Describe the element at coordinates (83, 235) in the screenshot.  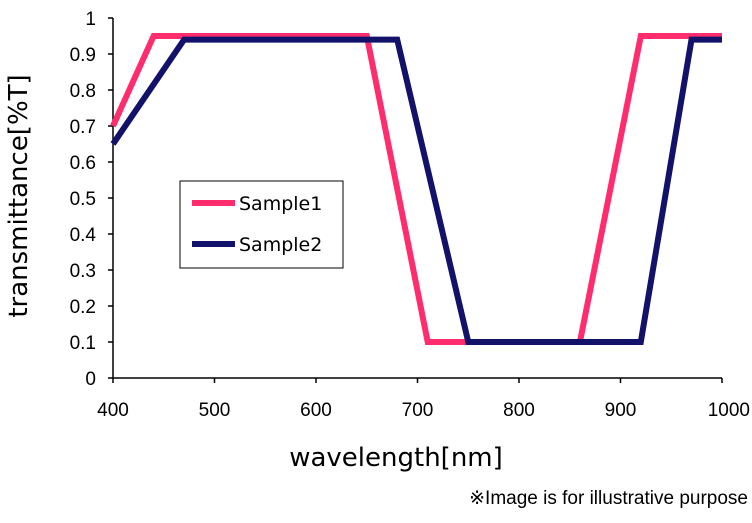
I see `y-tick-label: 0.4` at that location.